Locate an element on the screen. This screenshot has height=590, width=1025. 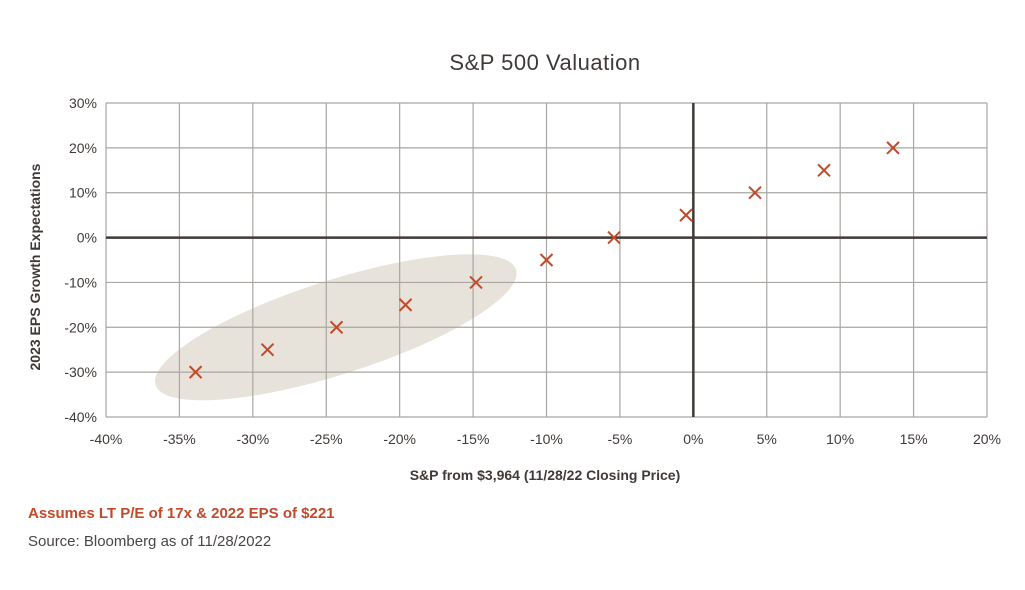
y-tick-label: 10% is located at coordinates (83, 193).